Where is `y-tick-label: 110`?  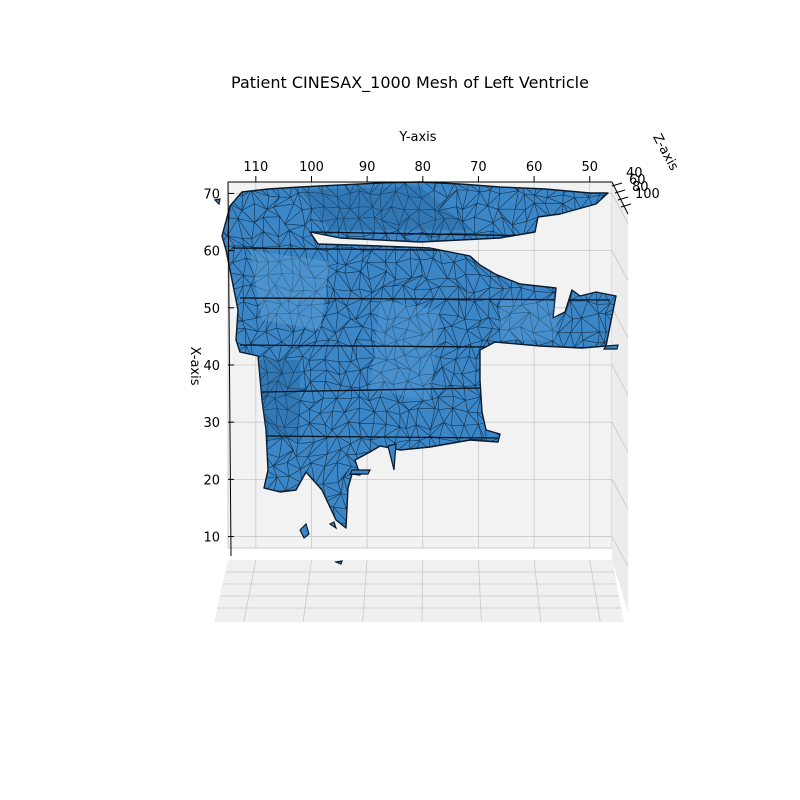
y-tick-label: 110 is located at coordinates (255, 167).